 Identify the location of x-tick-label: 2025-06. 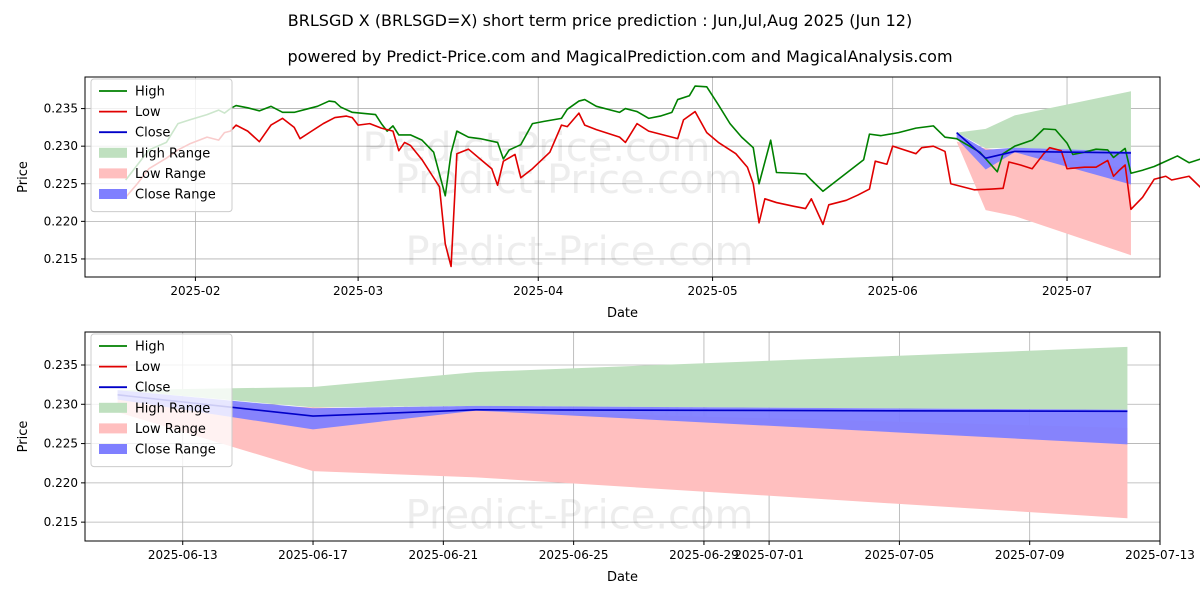
(893, 291).